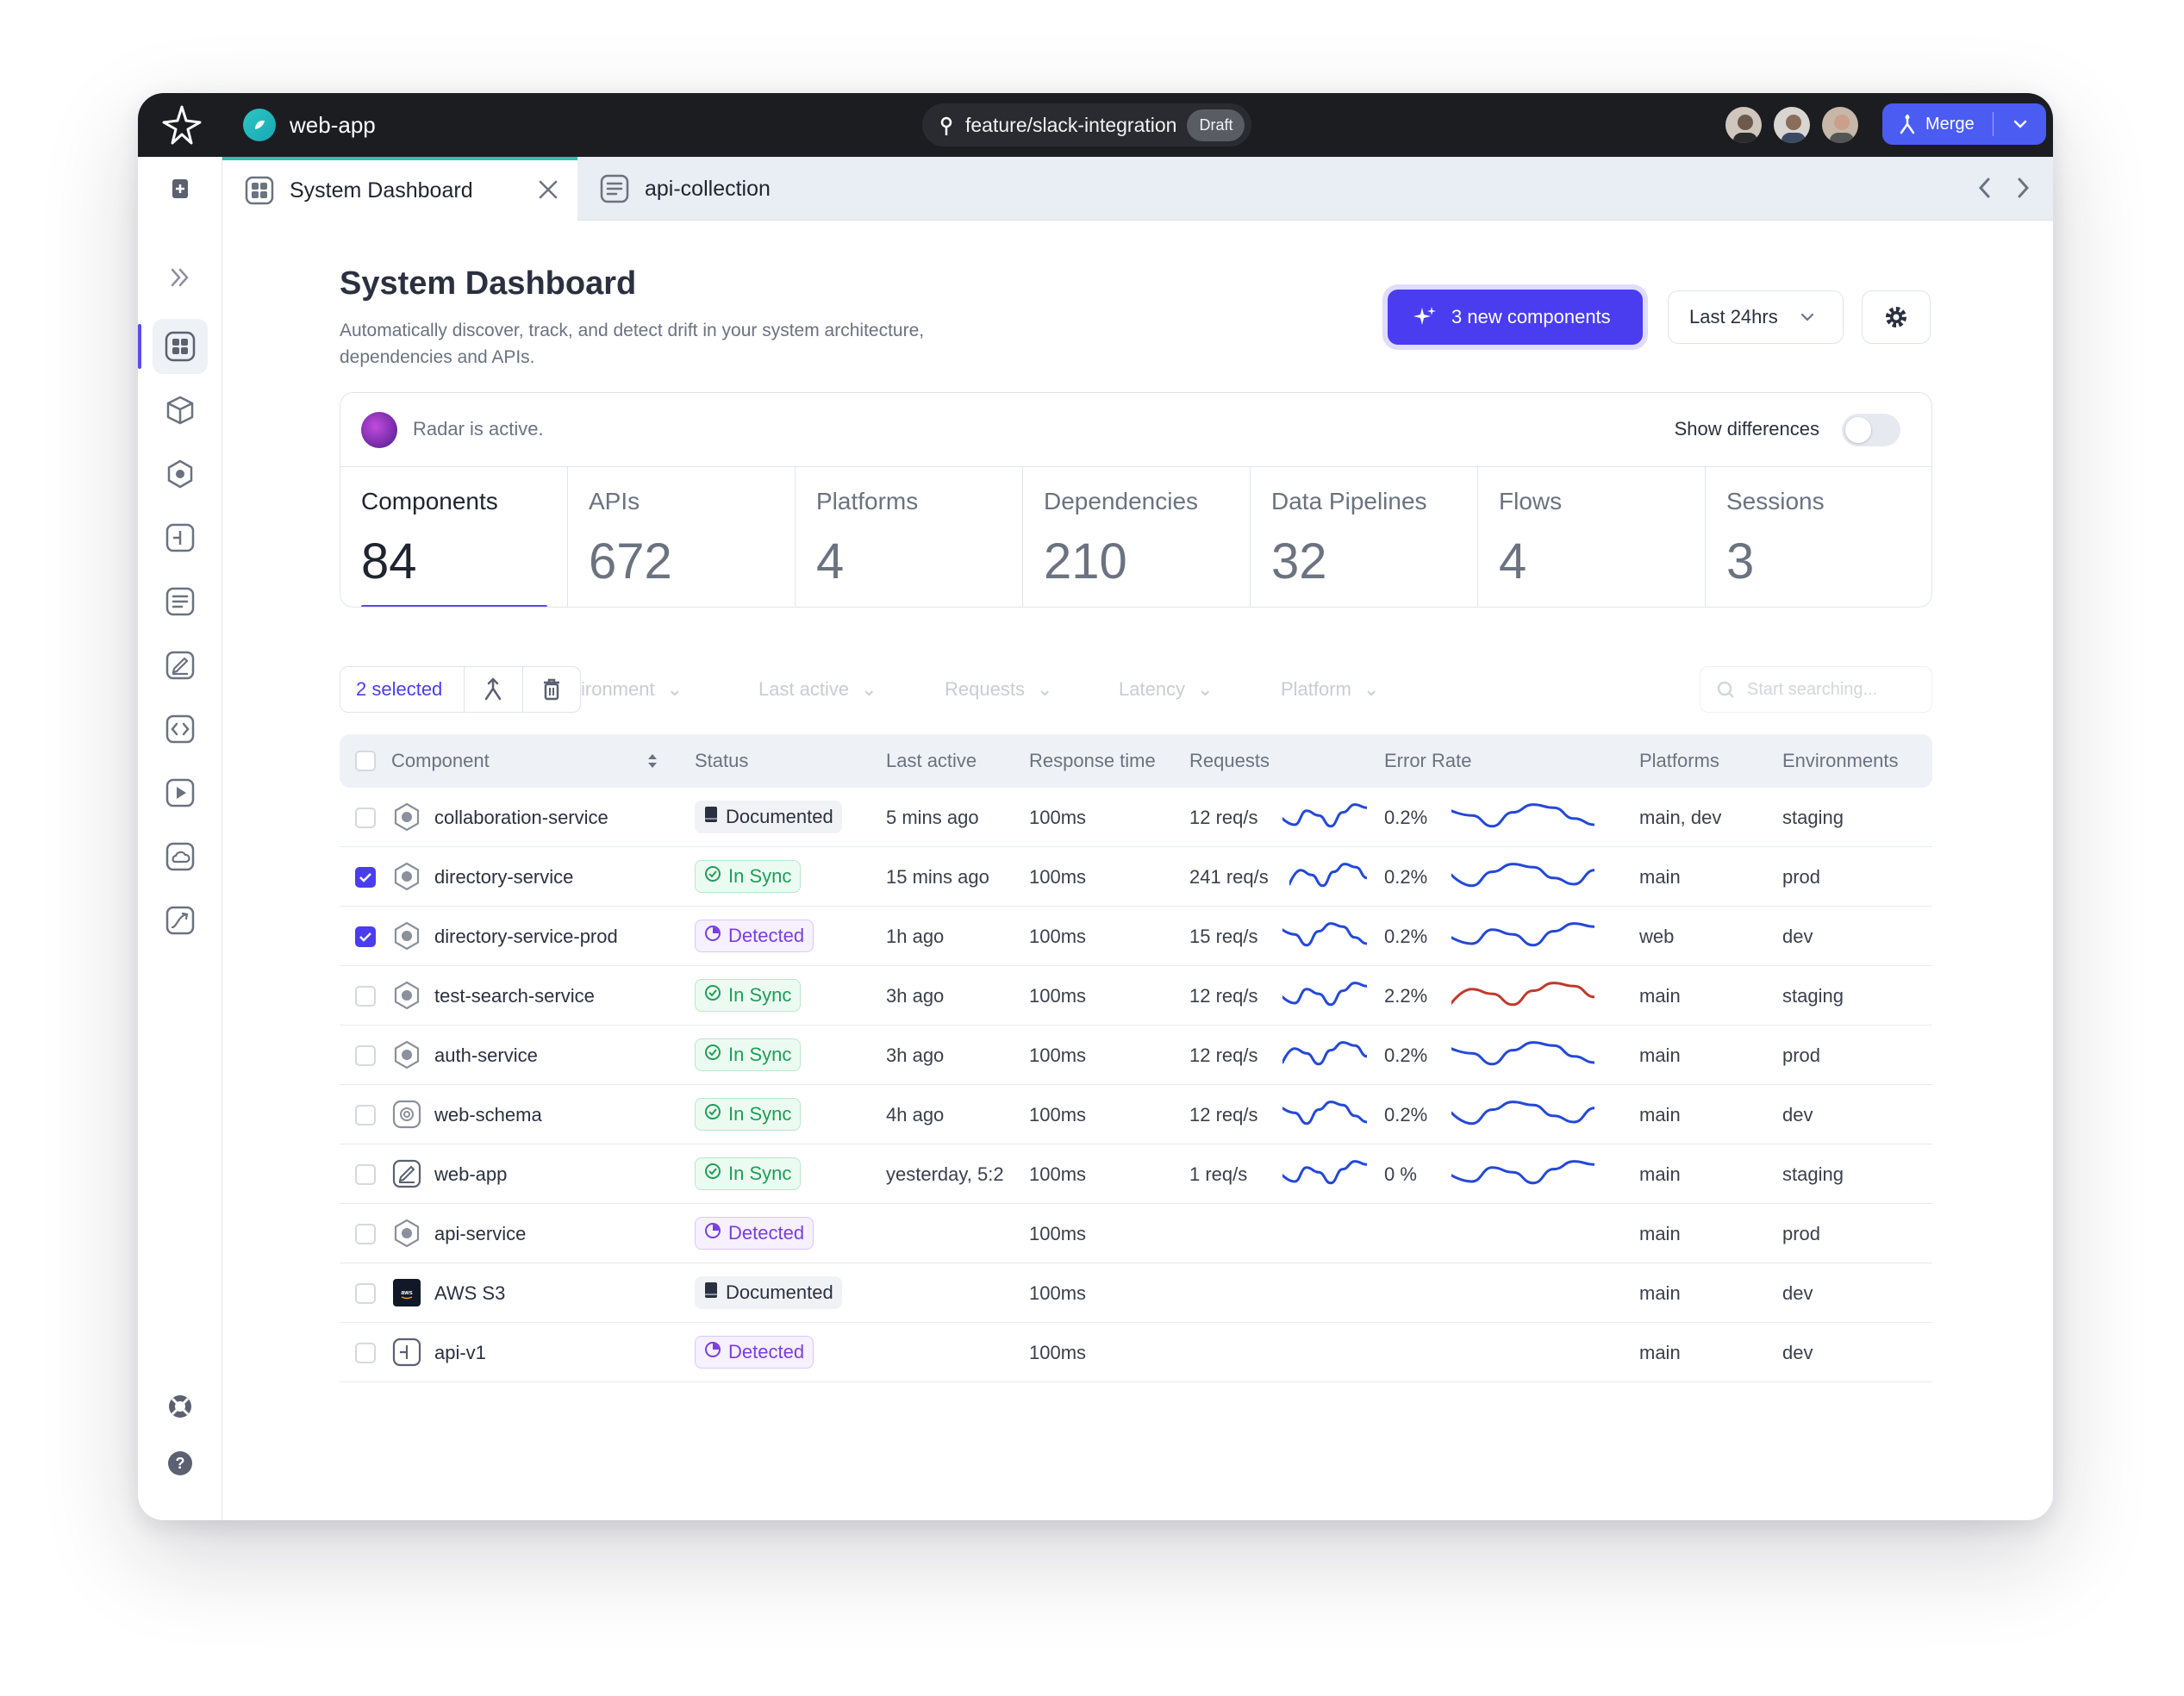 The width and height of the screenshot is (2184, 1696). Describe the element at coordinates (910, 537) in the screenshot. I see `stat-platforms: Platforms 4` at that location.